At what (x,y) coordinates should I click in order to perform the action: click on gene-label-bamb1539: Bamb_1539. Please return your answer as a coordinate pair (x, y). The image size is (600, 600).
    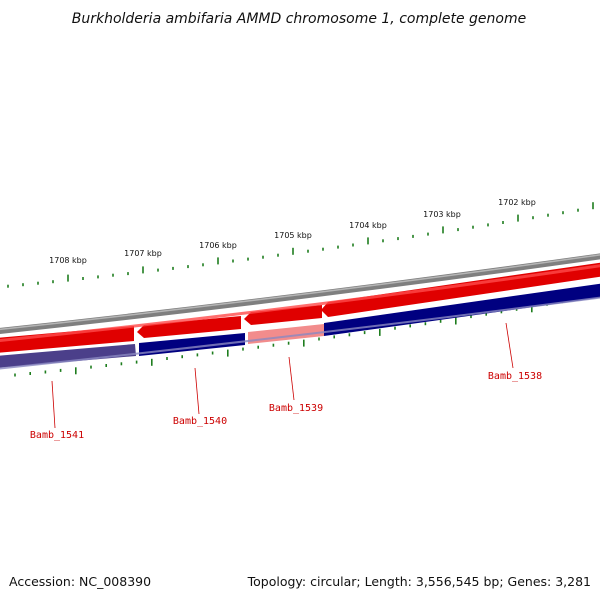
    Looking at the image, I should click on (296, 385).